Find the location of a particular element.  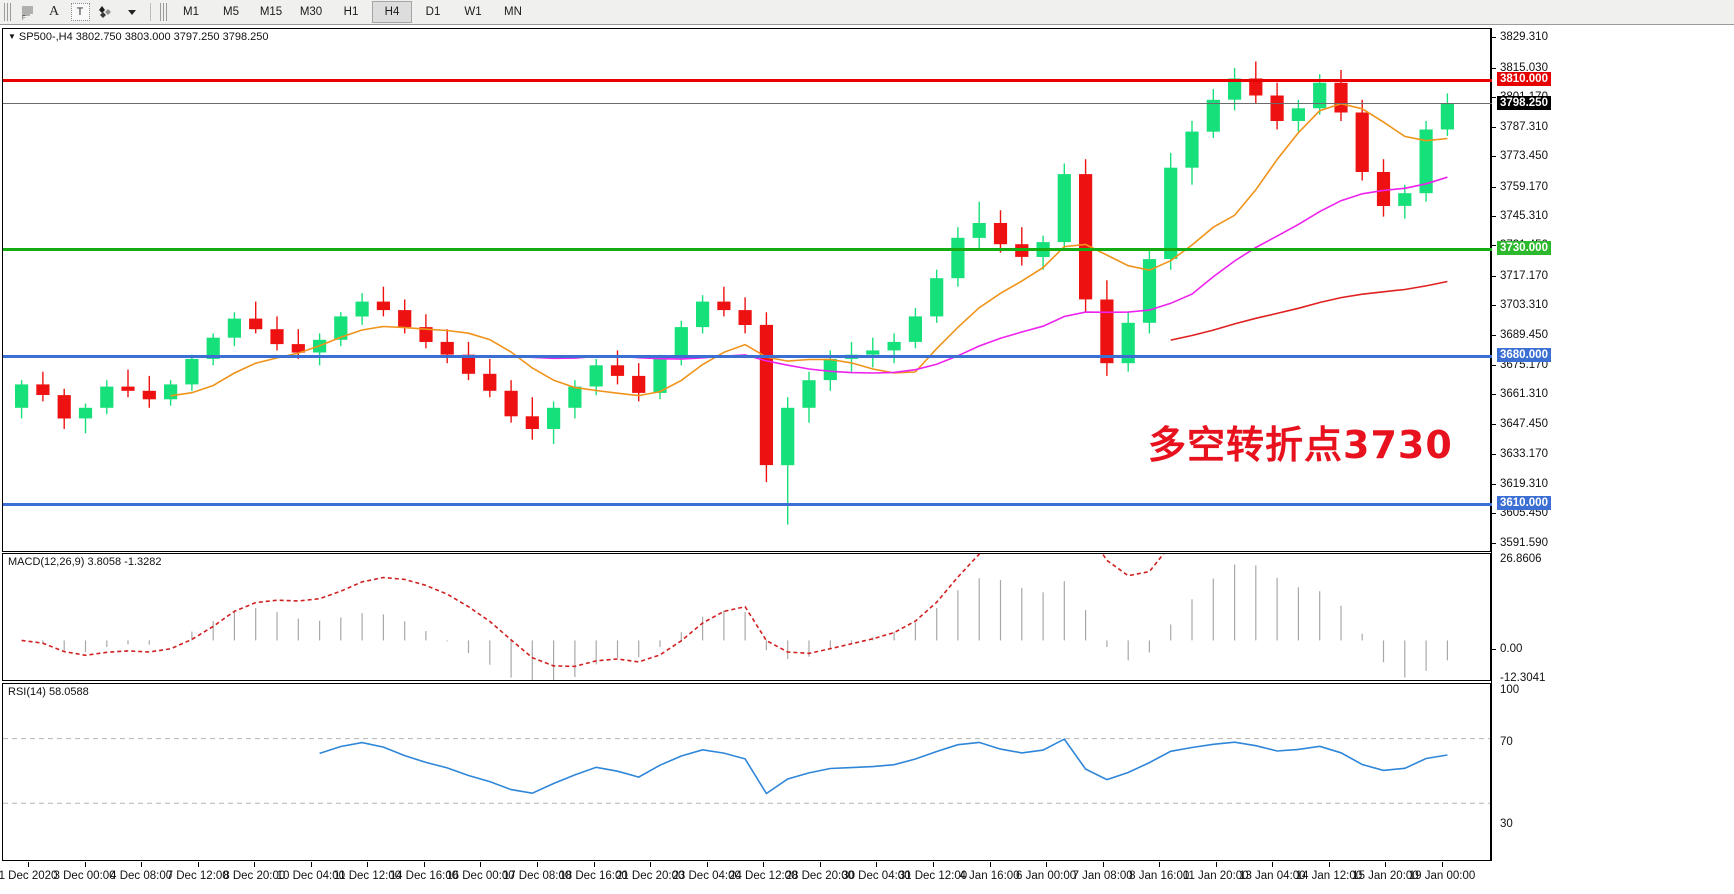

rsi-tick-label: 100 is located at coordinates (1510, 690).